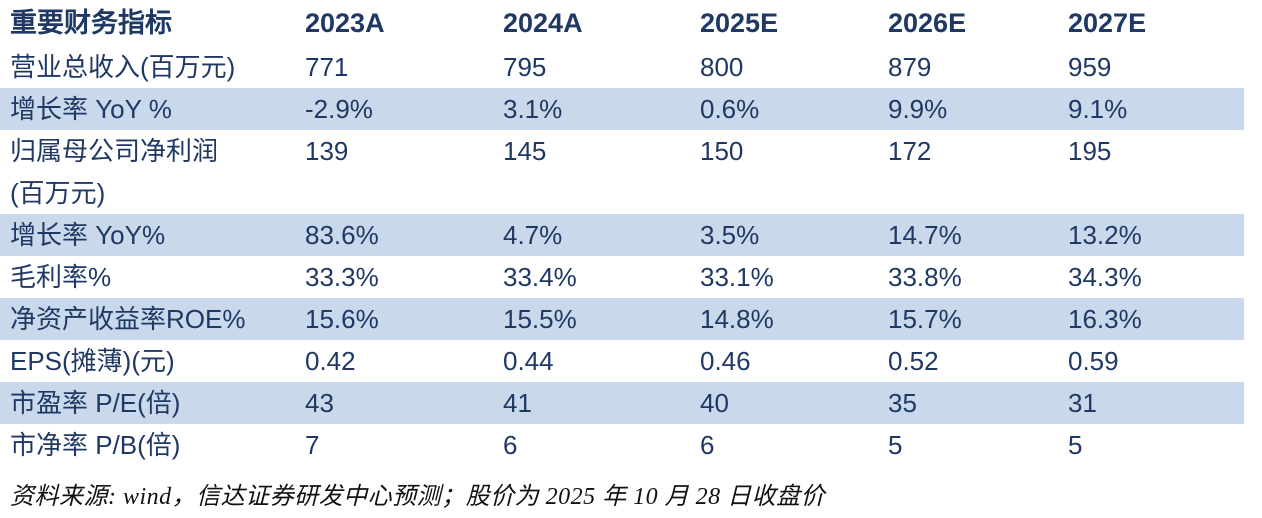  What do you see at coordinates (1105, 235) in the screenshot?
I see `row-value: 13.2%` at bounding box center [1105, 235].